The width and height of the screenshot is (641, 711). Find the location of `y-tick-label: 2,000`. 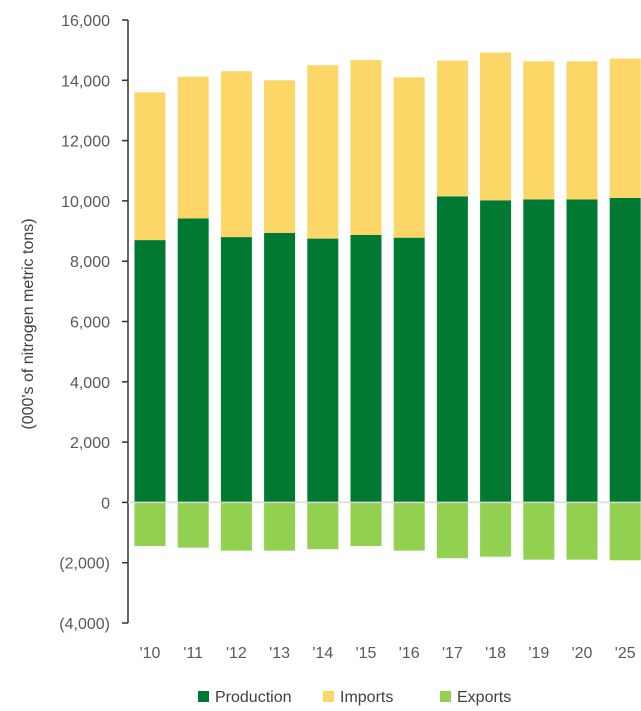

y-tick-label: 2,000 is located at coordinates (90, 443).